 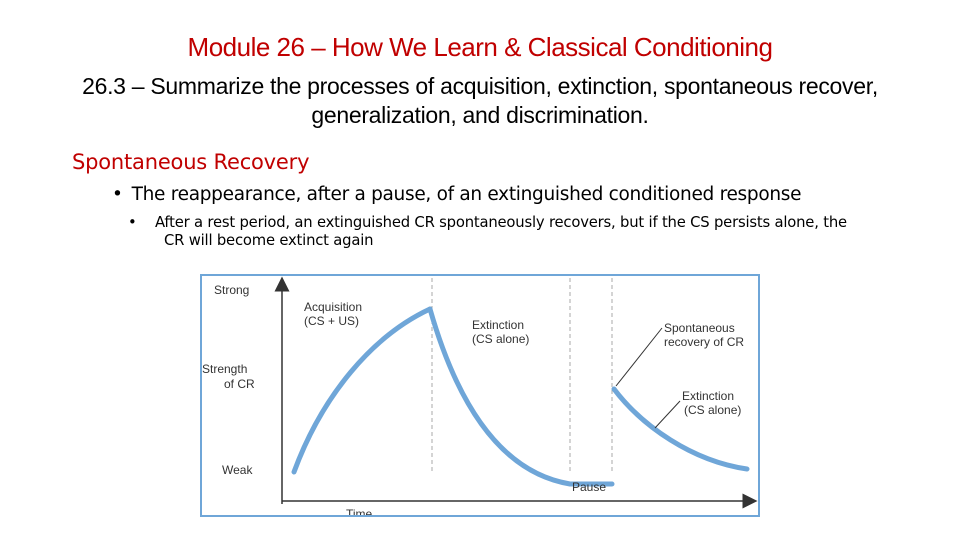 I want to click on extinction-2-label: Extinction, so click(x=708, y=396).